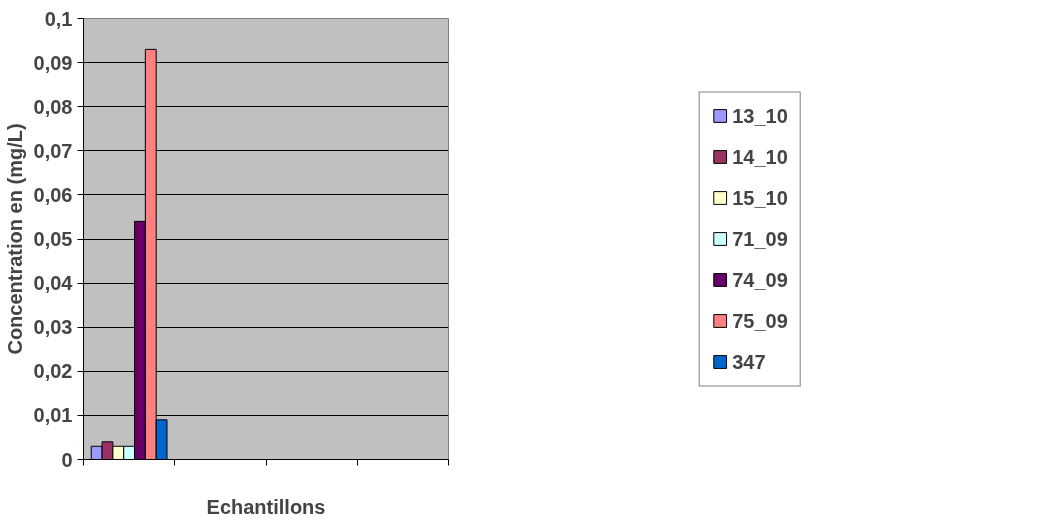 This screenshot has height=520, width=1051. I want to click on y-tick-label: 0,01, so click(53, 415).